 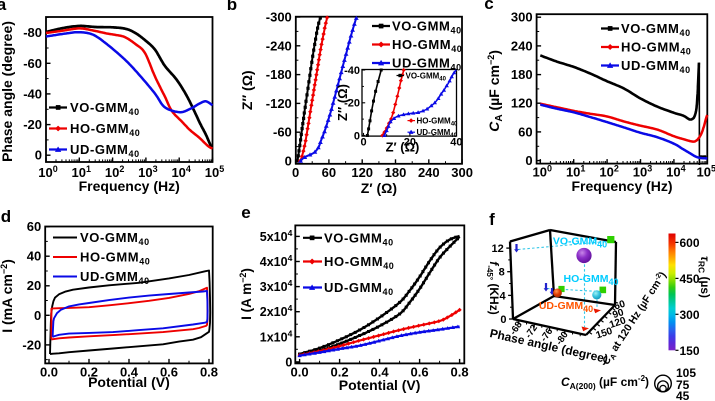 What do you see at coordinates (276, 261) in the screenshot?
I see `svg-text: 4x10⁴` at bounding box center [276, 261].